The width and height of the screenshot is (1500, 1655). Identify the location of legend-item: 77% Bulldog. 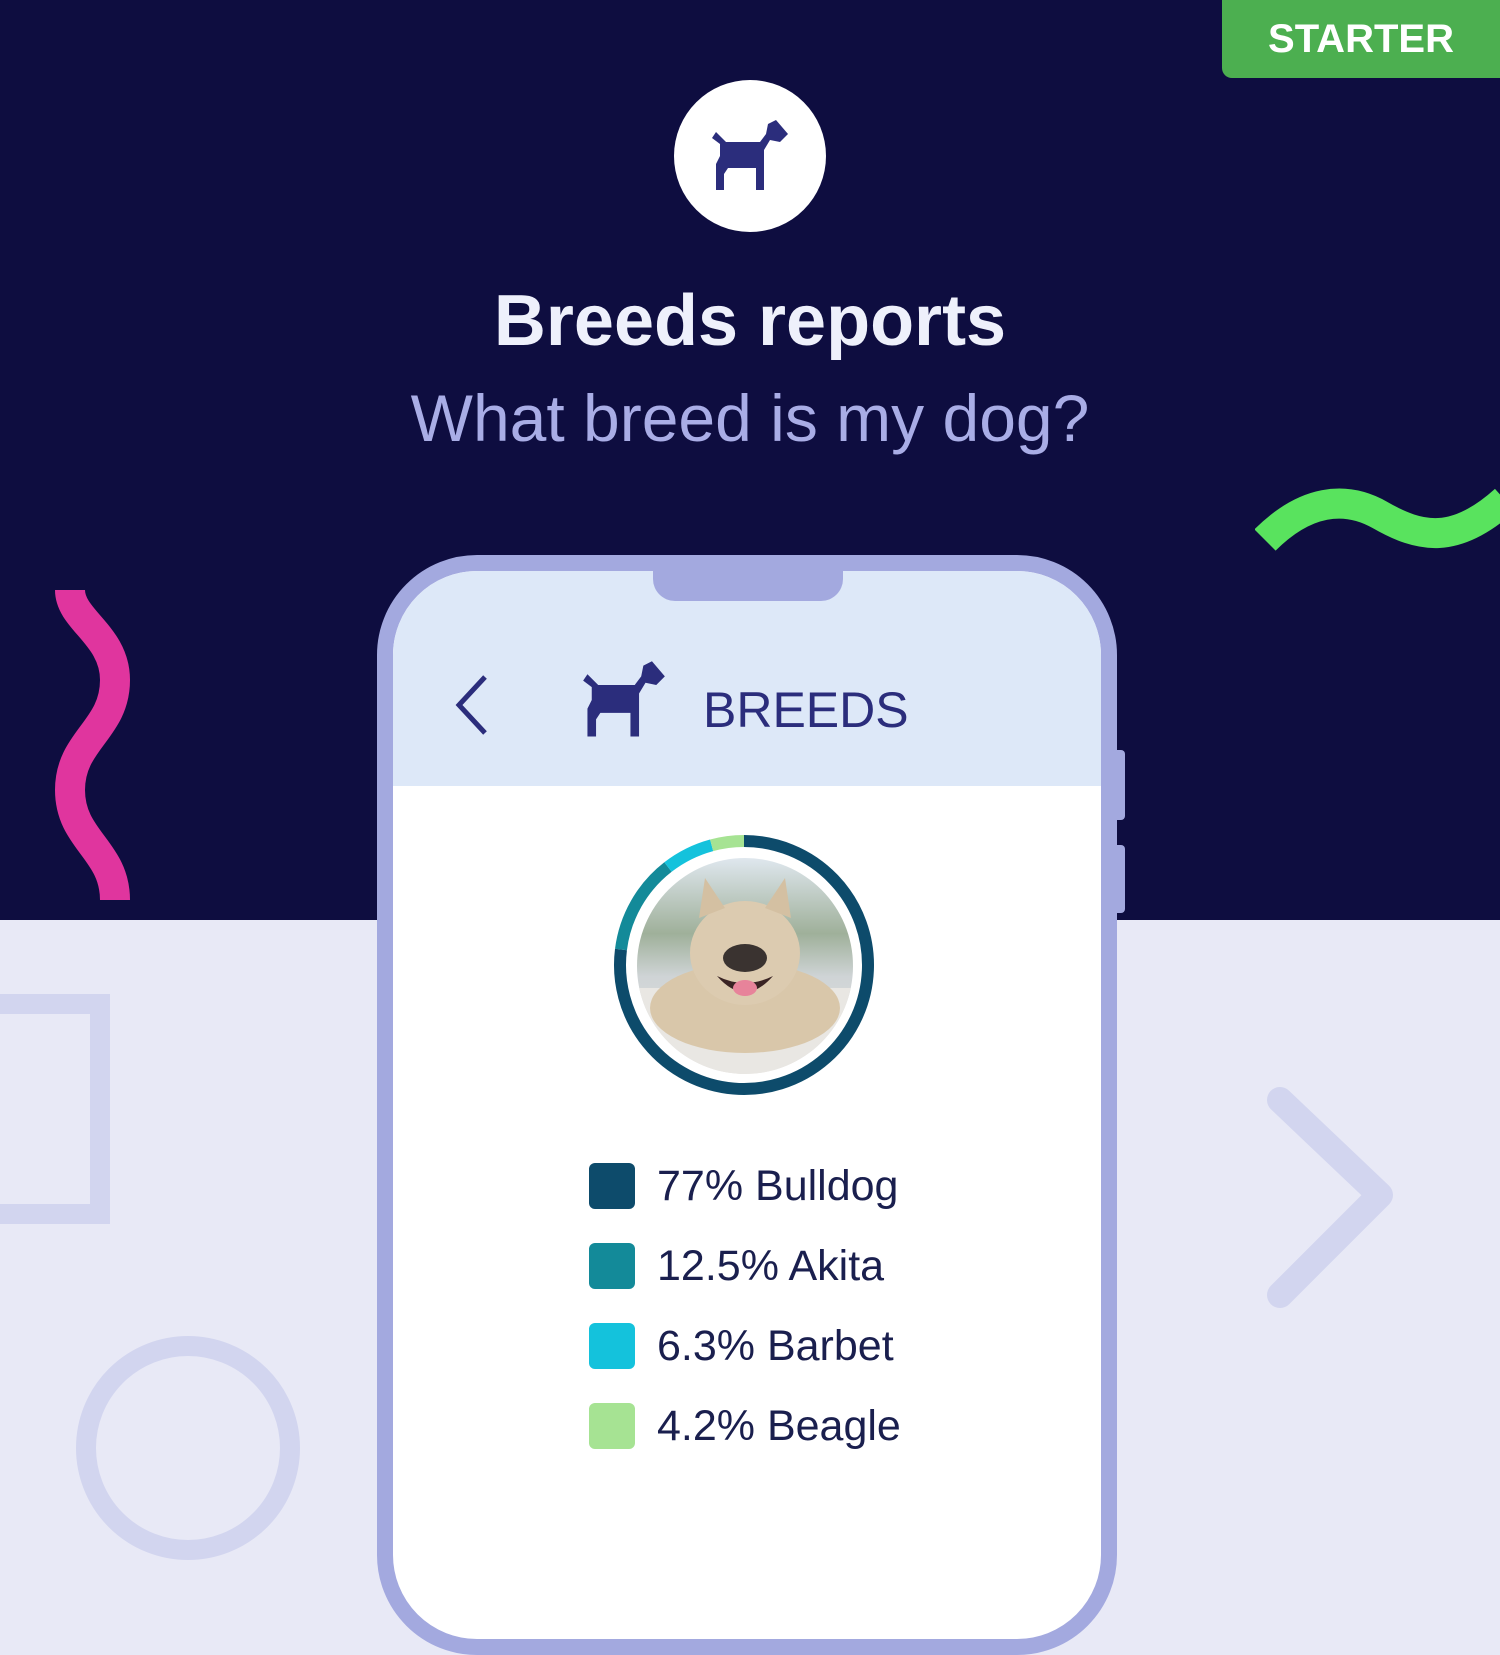
(745, 1186).